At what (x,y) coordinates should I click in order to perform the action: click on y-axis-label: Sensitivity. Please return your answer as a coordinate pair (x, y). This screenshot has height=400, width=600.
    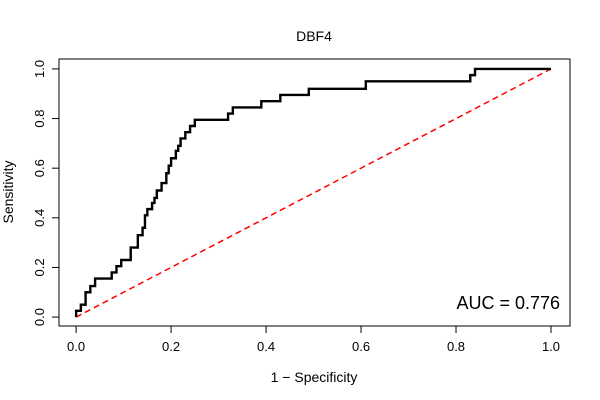
    Looking at the image, I should click on (8, 191).